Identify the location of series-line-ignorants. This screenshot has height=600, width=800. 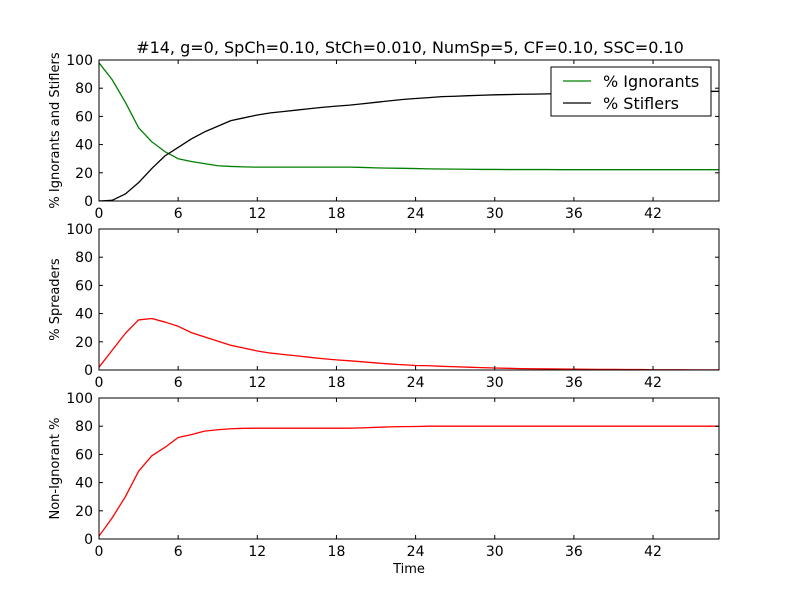
(409, 116).